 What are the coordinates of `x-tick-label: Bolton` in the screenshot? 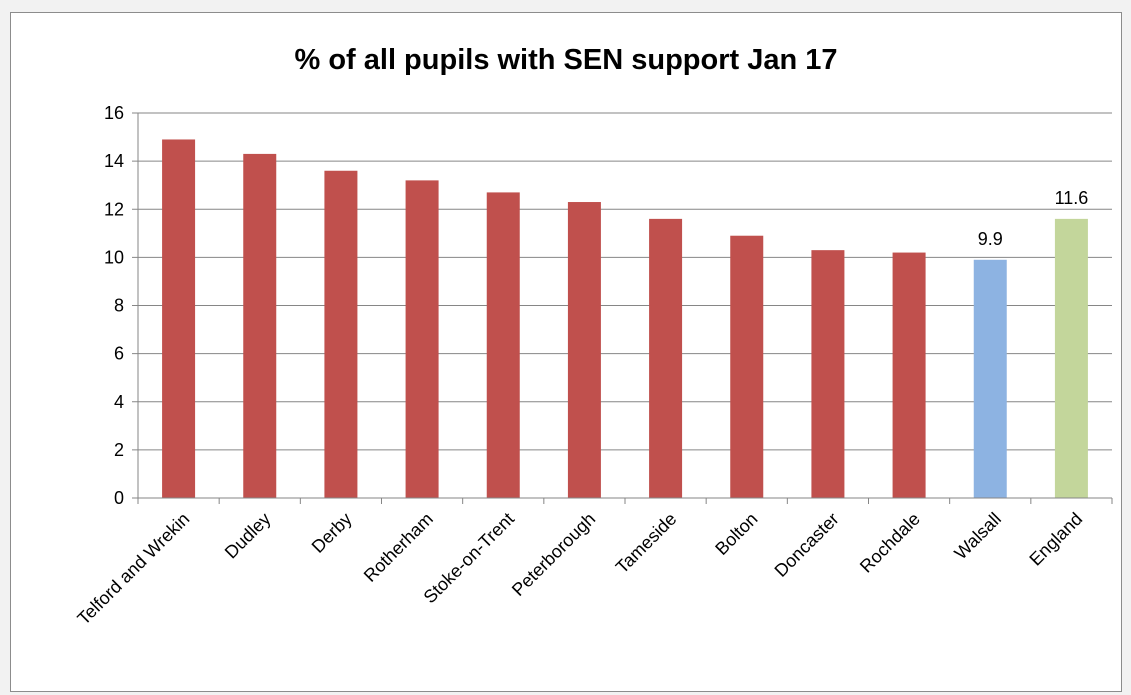 It's located at (736, 534).